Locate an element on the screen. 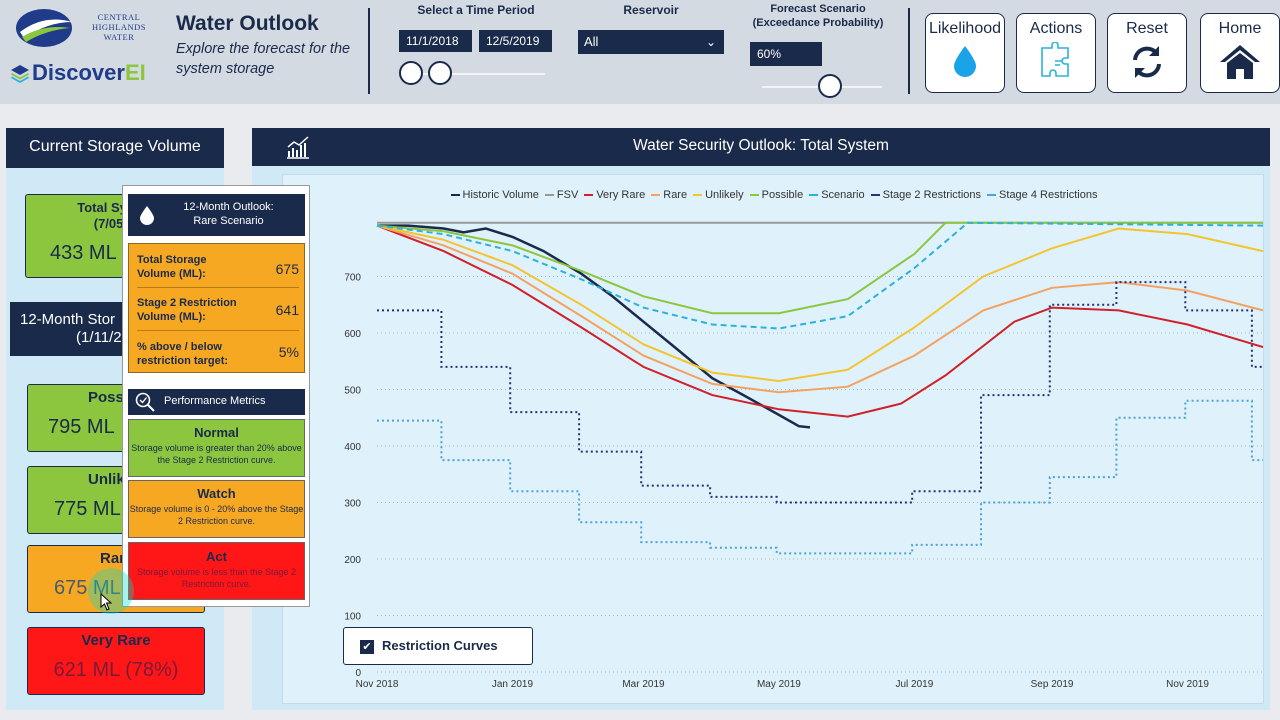 This screenshot has width=1280, height=720. scenario-value-input: 60% is located at coordinates (786, 54).